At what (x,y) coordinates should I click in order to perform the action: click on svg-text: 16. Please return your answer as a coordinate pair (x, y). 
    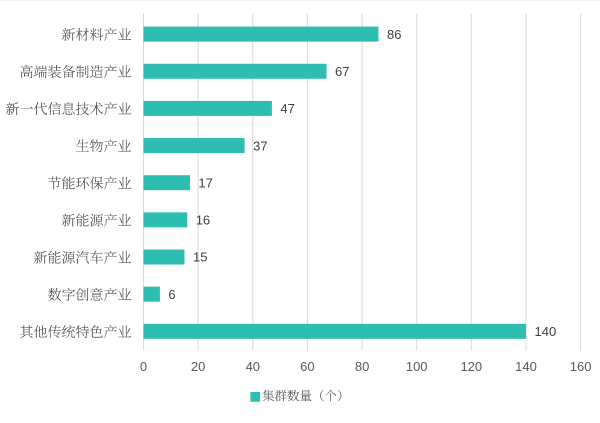
    Looking at the image, I should click on (203, 220).